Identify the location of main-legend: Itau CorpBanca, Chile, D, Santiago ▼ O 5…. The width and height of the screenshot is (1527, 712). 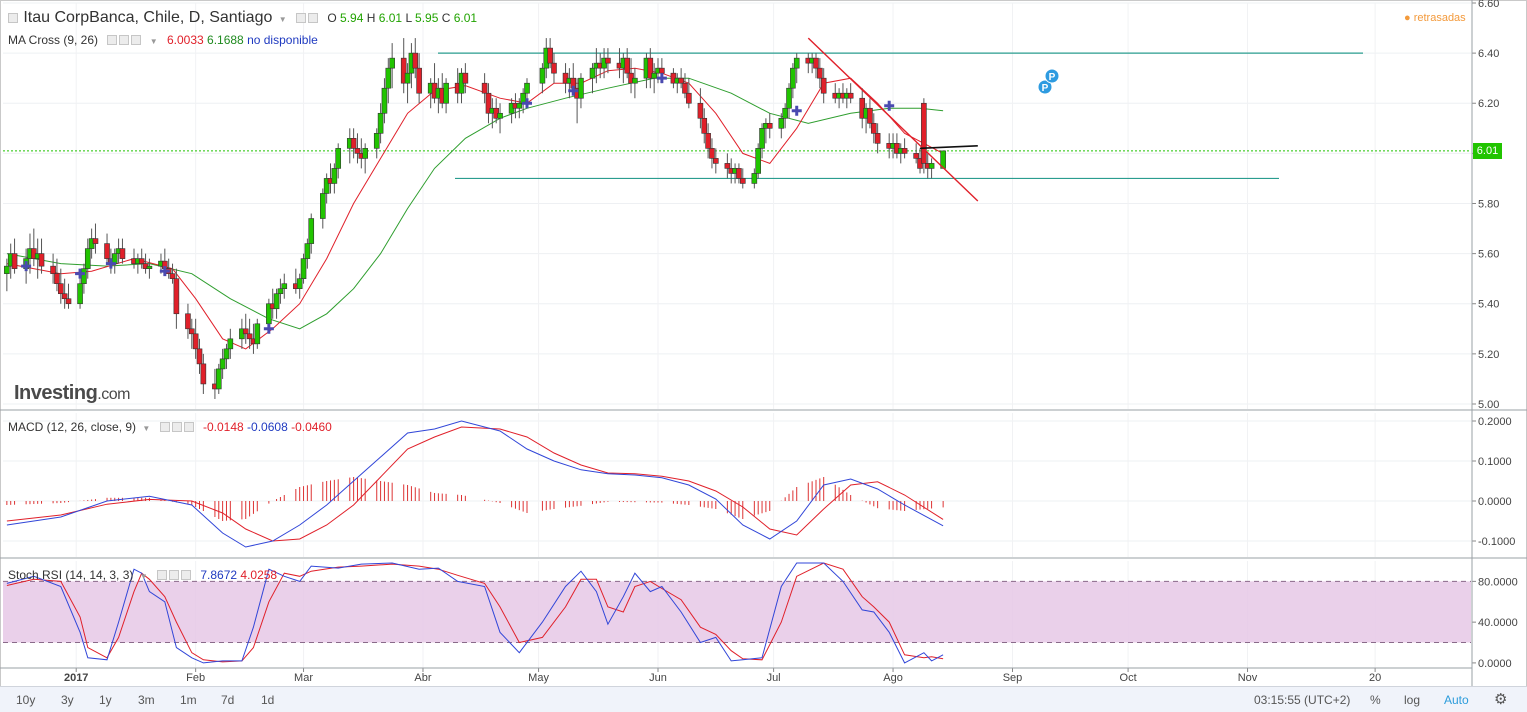
(242, 18).